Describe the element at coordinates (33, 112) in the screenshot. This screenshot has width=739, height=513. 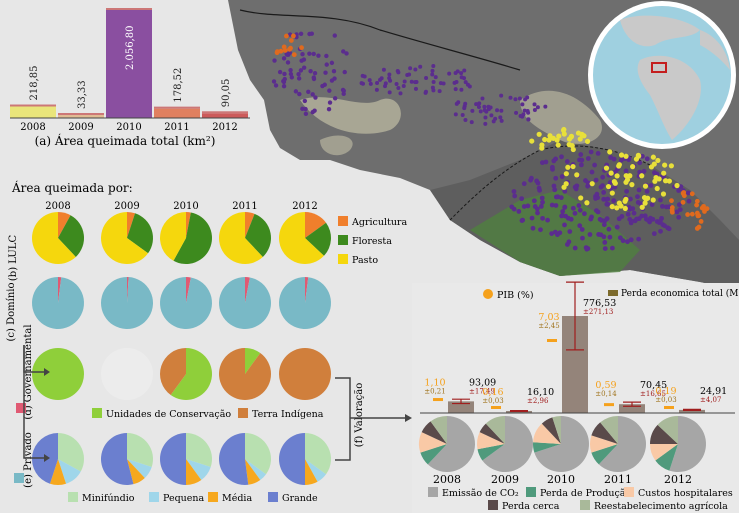
I see `bar-2008` at that location.